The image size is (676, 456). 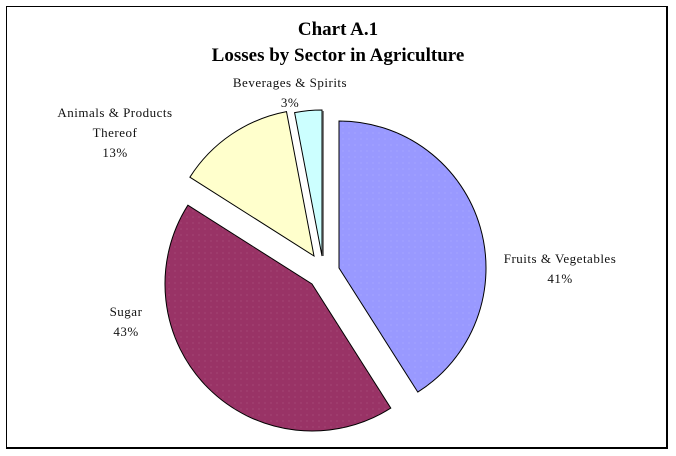 What do you see at coordinates (115, 112) in the screenshot?
I see `label-animals-name-1: Animals & Products` at bounding box center [115, 112].